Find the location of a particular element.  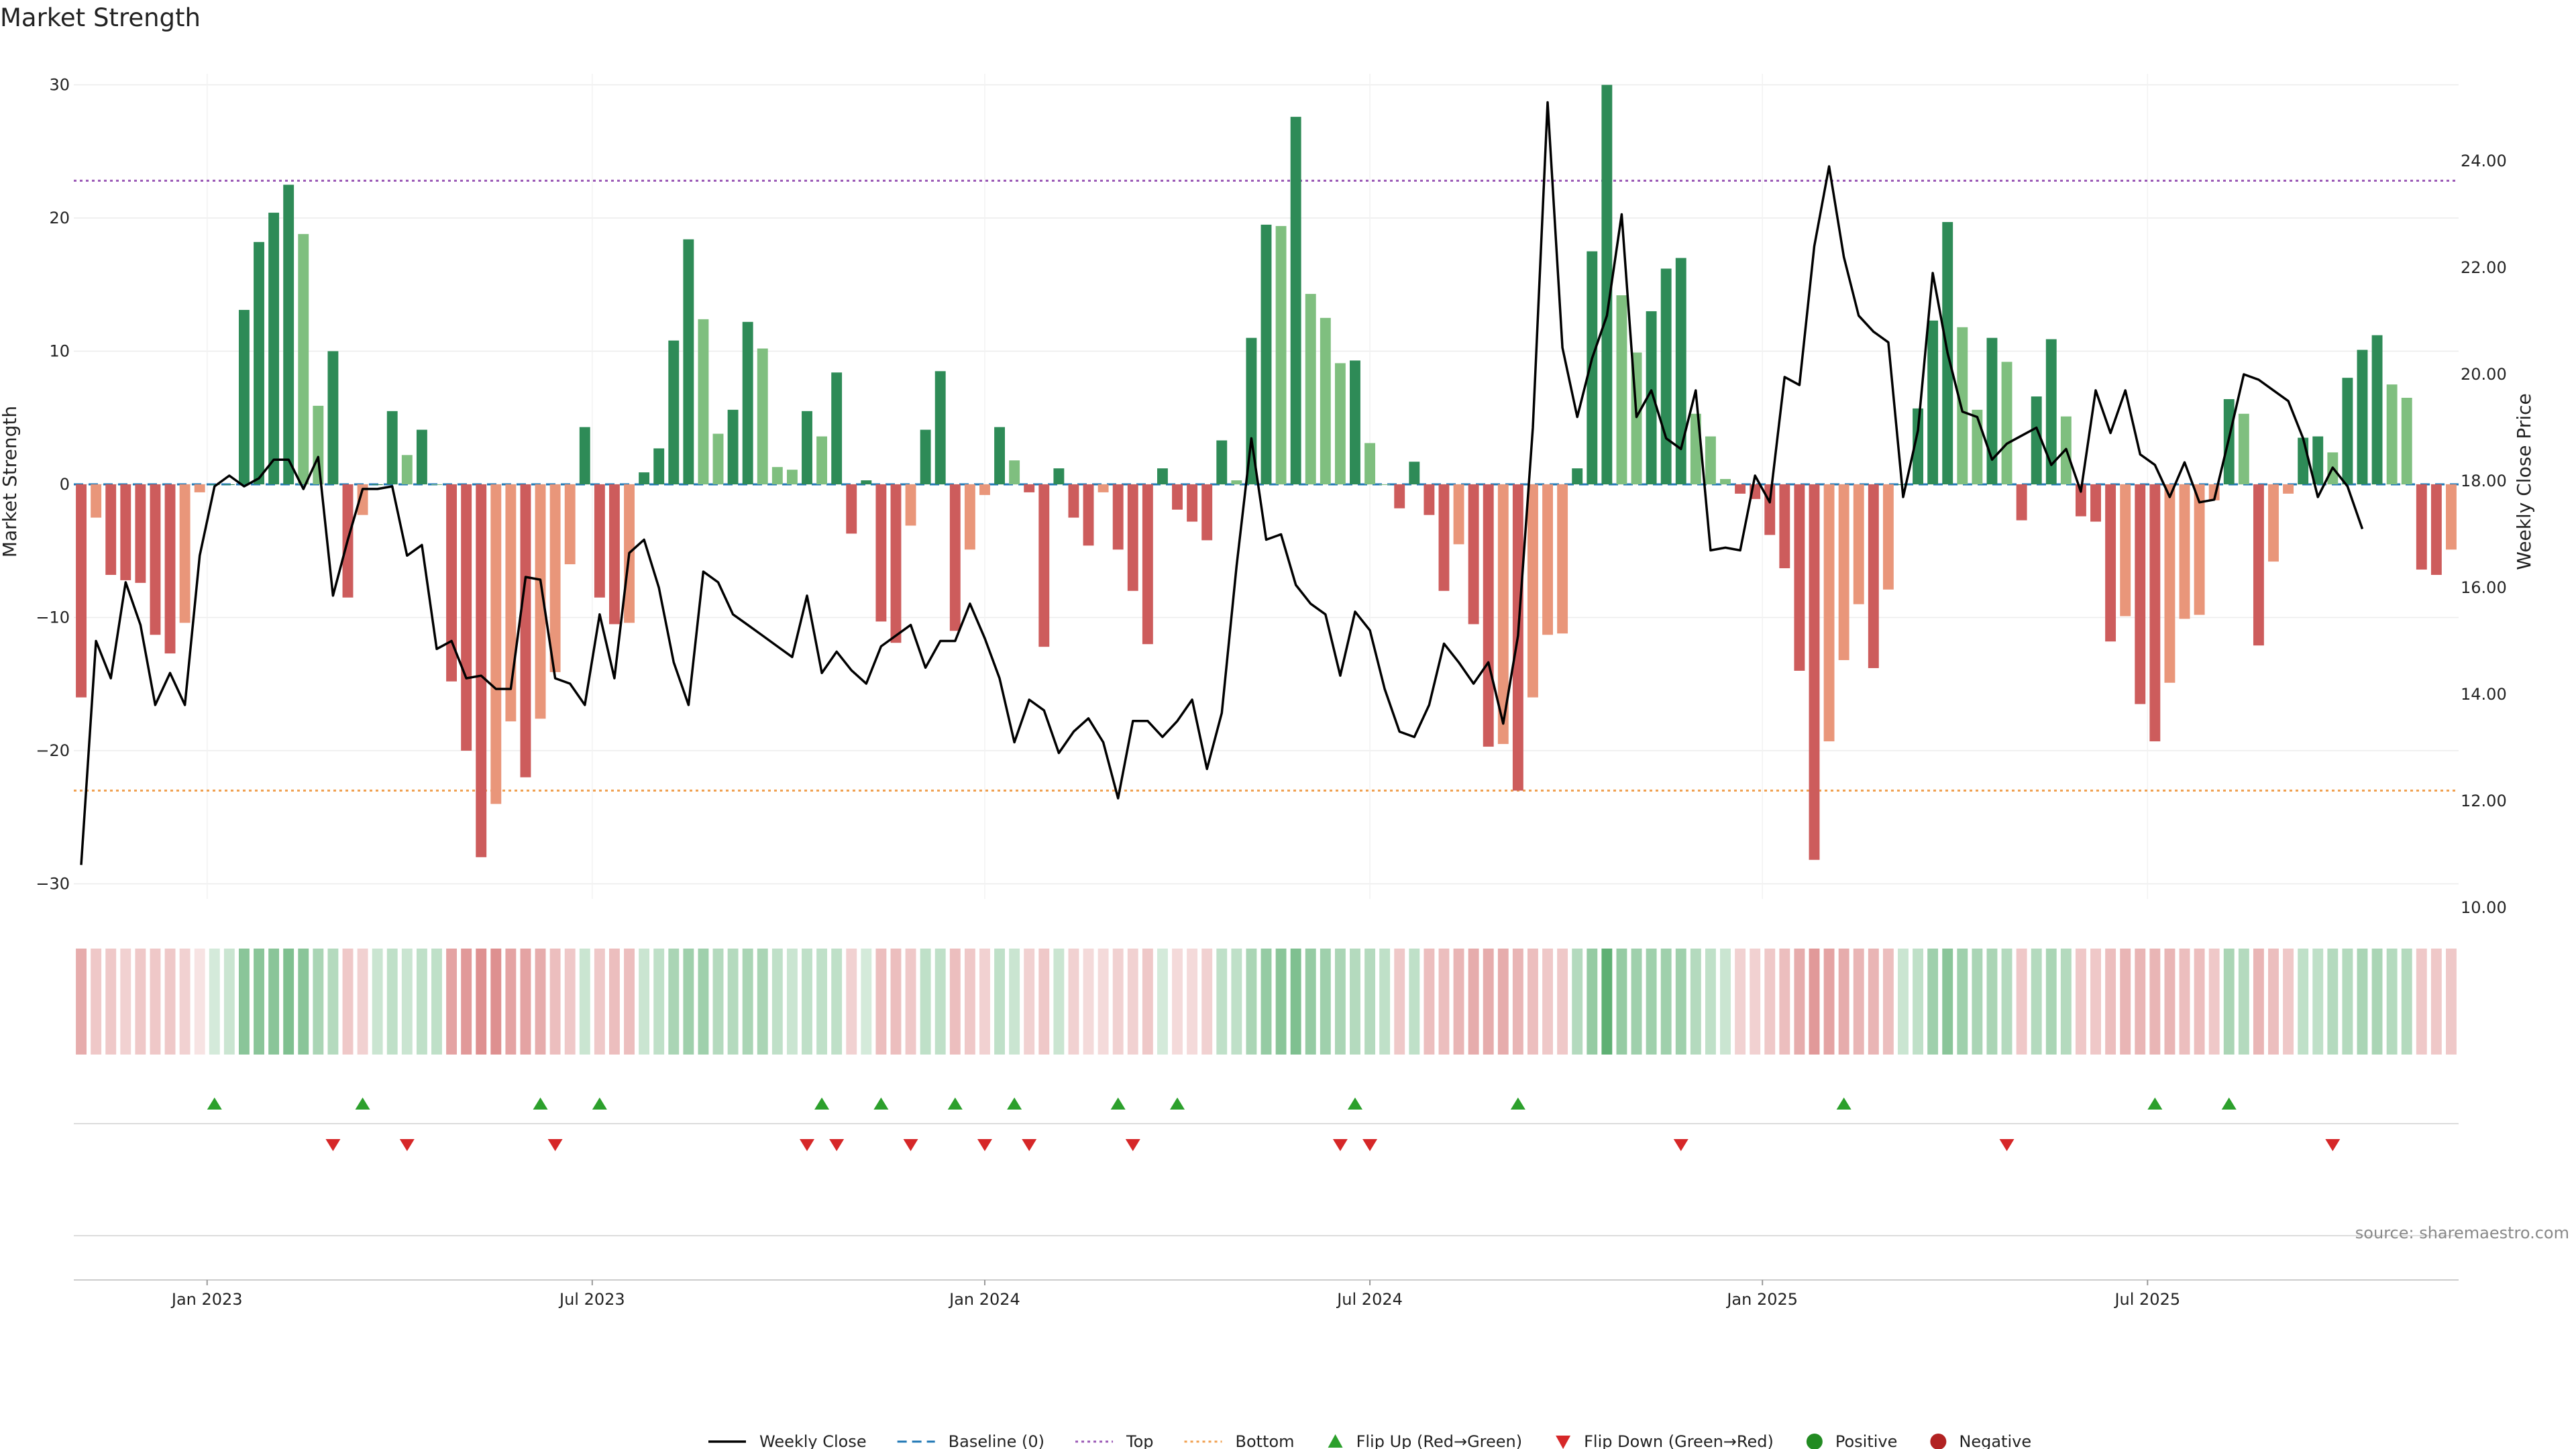

legend-item: Flip Up (Red→Green) is located at coordinates (1425, 1440).